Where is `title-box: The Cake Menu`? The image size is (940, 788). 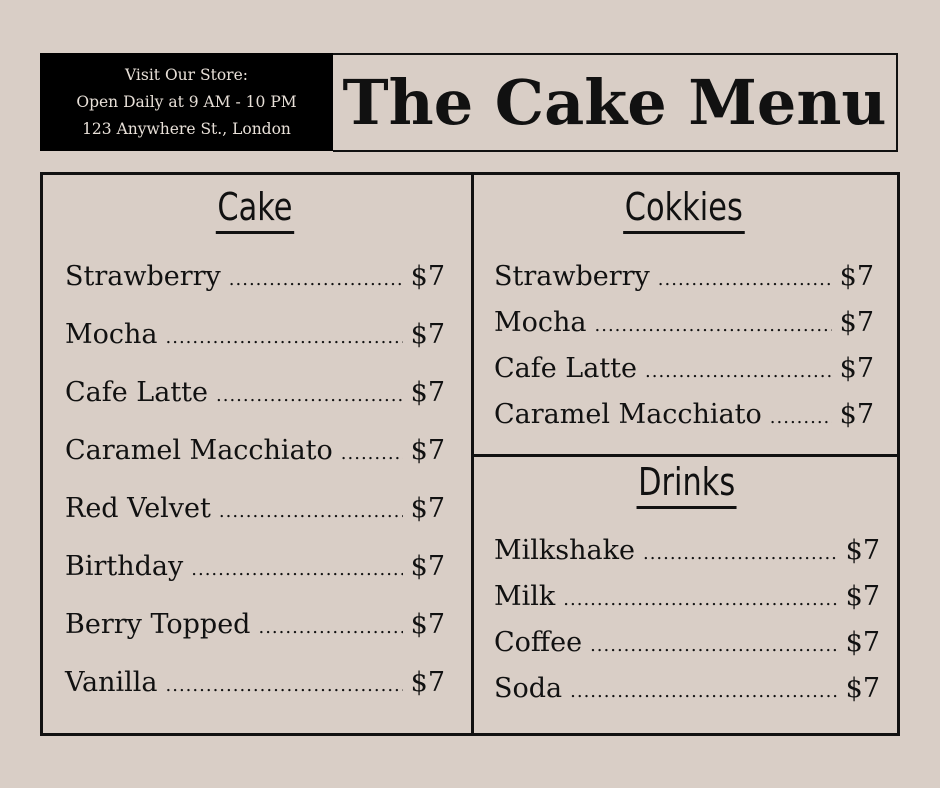 title-box: The Cake Menu is located at coordinates (615, 102).